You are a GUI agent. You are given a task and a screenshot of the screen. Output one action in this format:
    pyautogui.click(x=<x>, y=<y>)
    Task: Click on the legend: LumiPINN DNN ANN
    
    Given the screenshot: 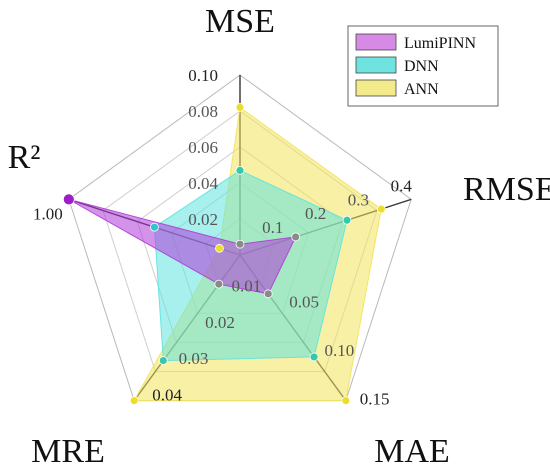 What is the action you would take?
    pyautogui.click(x=423, y=66)
    